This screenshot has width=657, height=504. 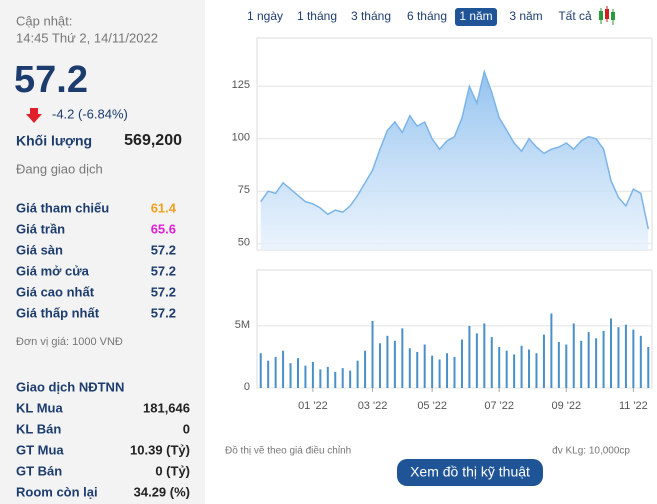 I want to click on price-label: Giá mở cửa, so click(x=53, y=270).